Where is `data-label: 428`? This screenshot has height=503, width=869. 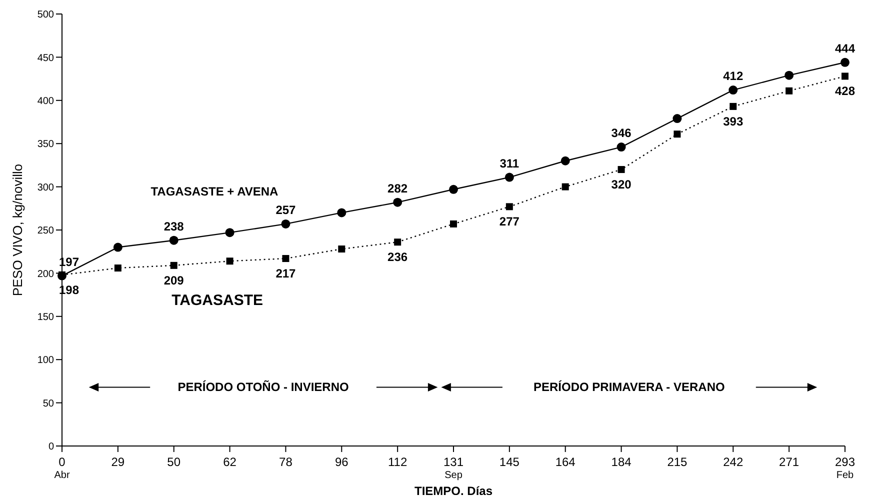
data-label: 428 is located at coordinates (845, 91).